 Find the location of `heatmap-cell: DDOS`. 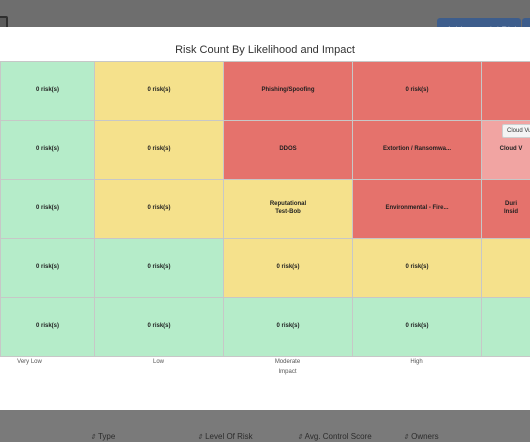

heatmap-cell: DDOS is located at coordinates (288, 150).